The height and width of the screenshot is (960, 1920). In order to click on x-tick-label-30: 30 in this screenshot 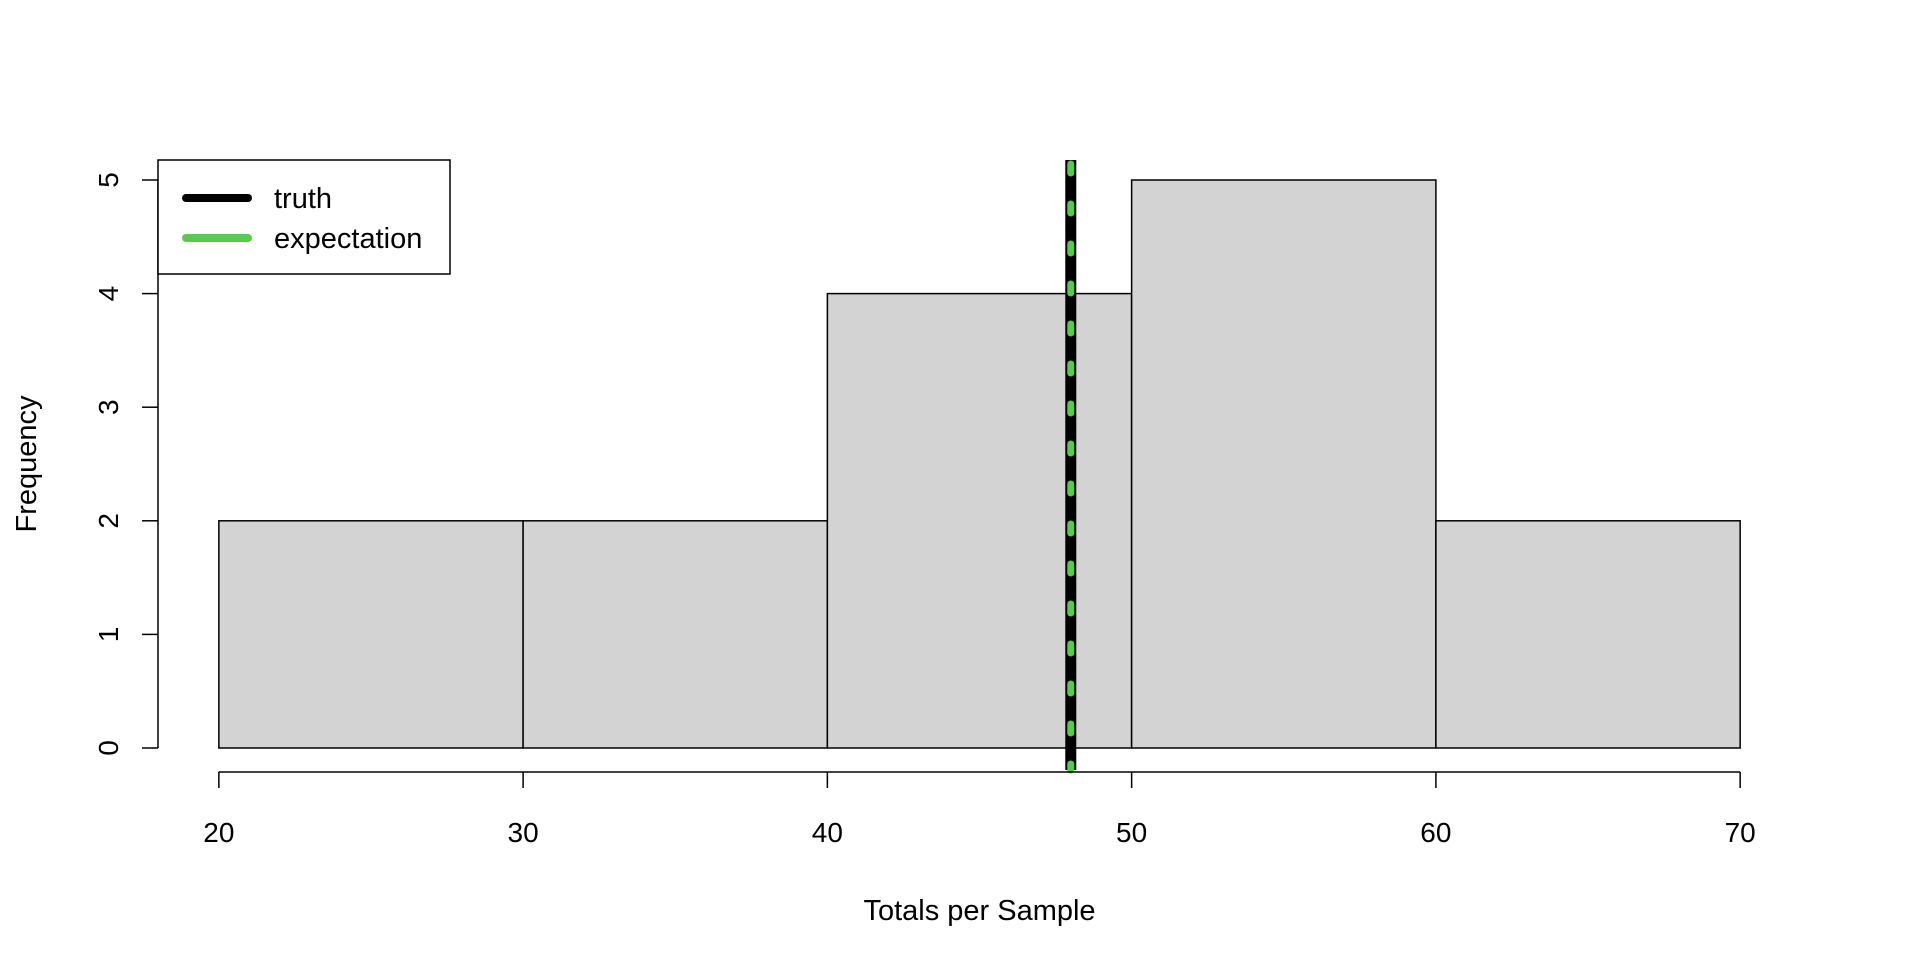, I will do `click(523, 832)`.